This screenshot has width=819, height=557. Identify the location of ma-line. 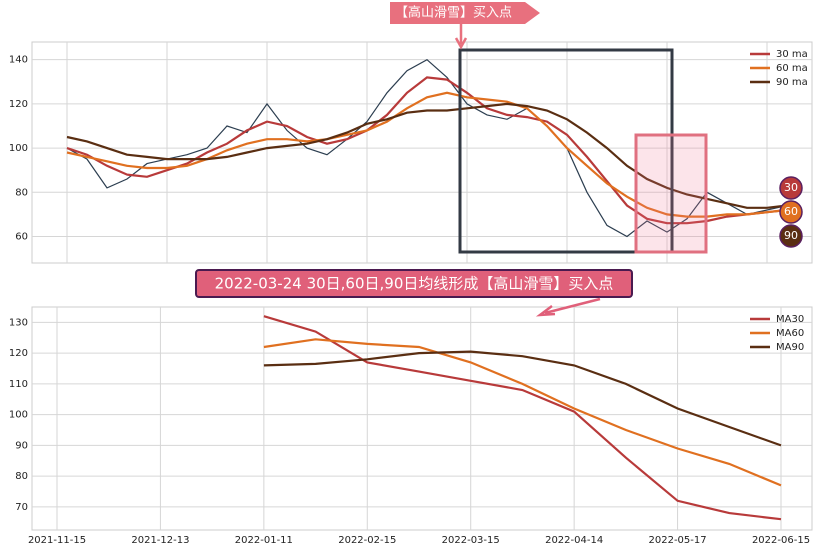
(522, 398).